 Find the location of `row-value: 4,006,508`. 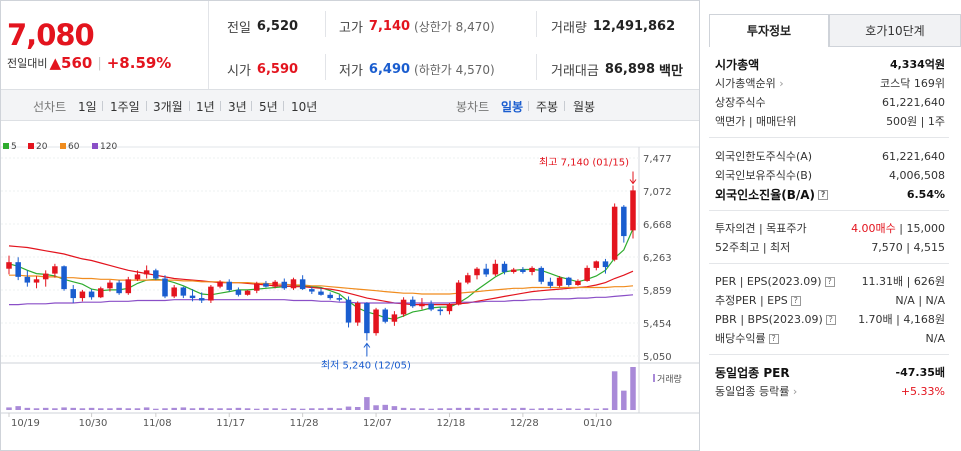

row-value: 4,006,508 is located at coordinates (917, 175).